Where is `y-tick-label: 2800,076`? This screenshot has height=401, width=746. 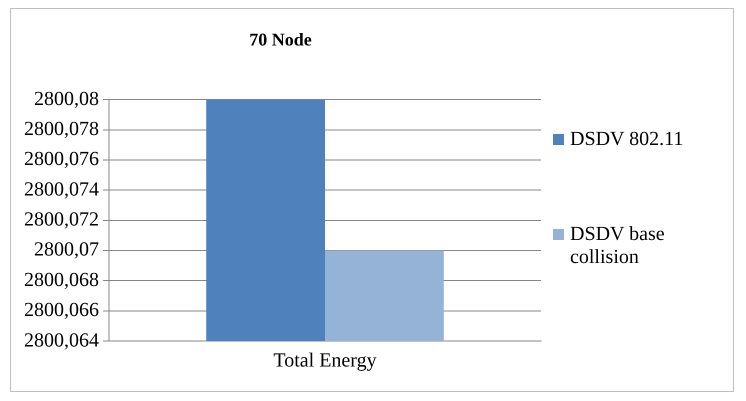
y-tick-label: 2800,076 is located at coordinates (61, 159).